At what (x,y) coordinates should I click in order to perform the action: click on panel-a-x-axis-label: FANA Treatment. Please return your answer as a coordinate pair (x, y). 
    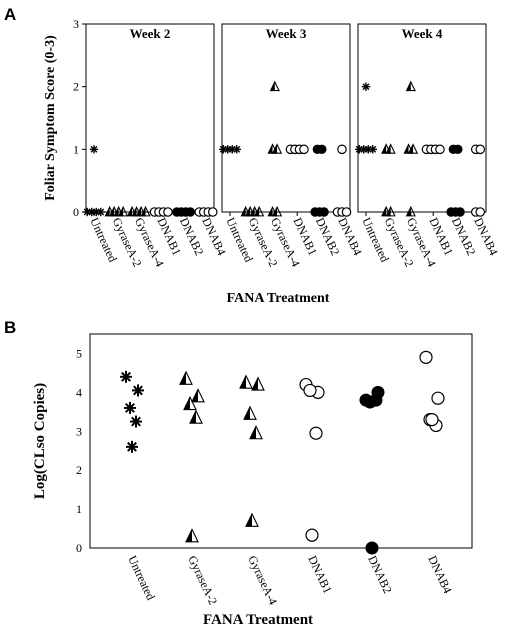
    Looking at the image, I should click on (278, 298).